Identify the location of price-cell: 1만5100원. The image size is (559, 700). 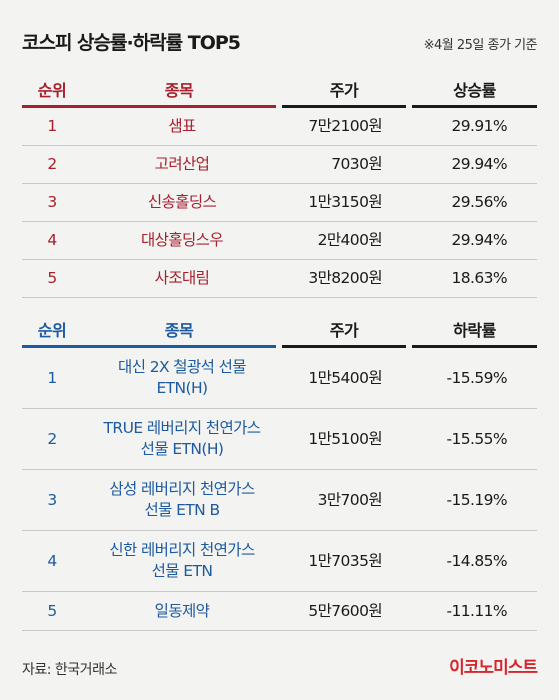
(345, 438).